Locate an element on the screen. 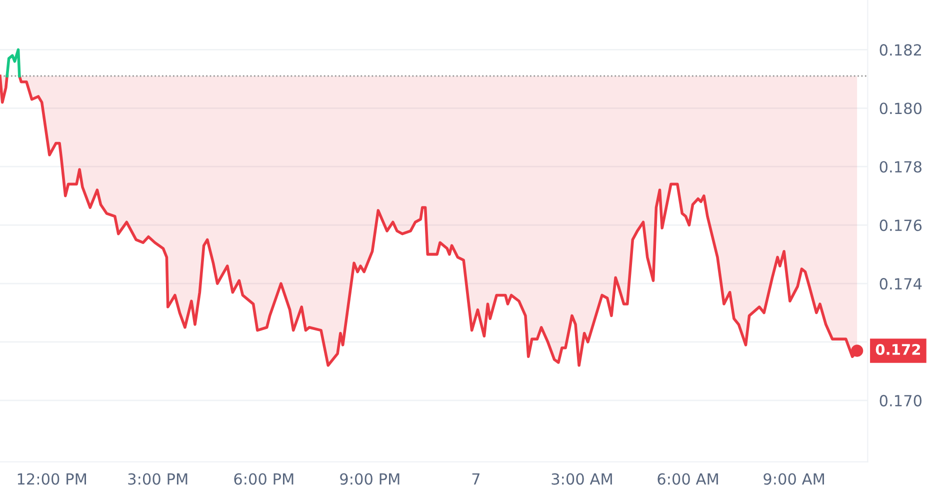 Image resolution: width=928 pixels, height=495 pixels. x-tick-label: 9:00 PM is located at coordinates (370, 479).